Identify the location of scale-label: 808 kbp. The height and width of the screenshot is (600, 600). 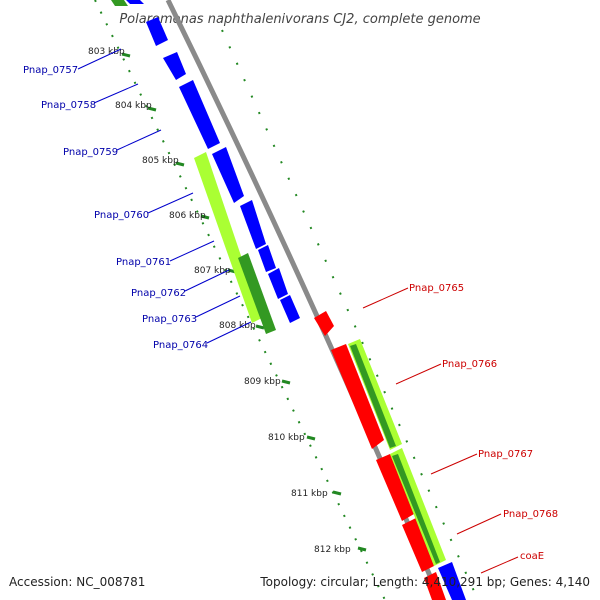
(237, 326).